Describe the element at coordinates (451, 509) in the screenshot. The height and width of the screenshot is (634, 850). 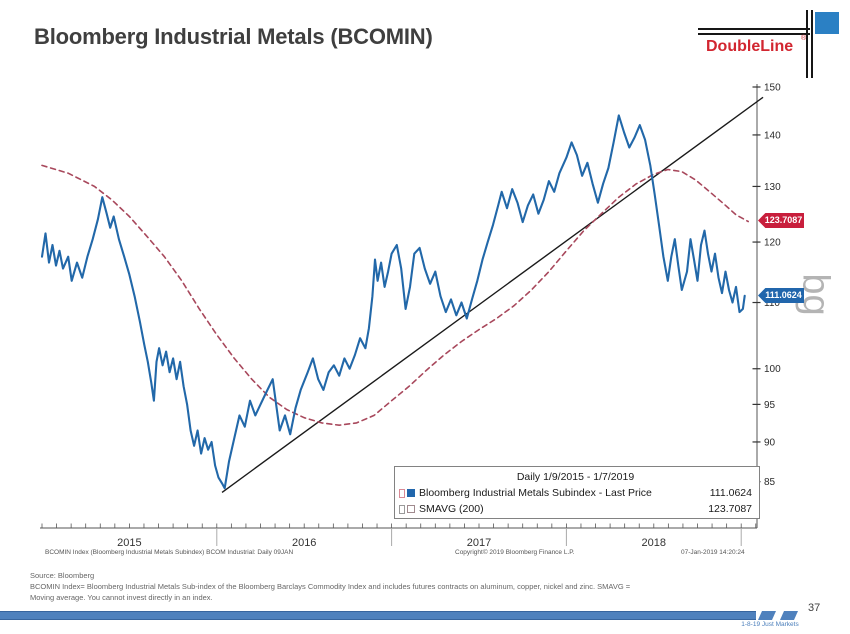
I see `legend-label: SMAVG (200)` at that location.